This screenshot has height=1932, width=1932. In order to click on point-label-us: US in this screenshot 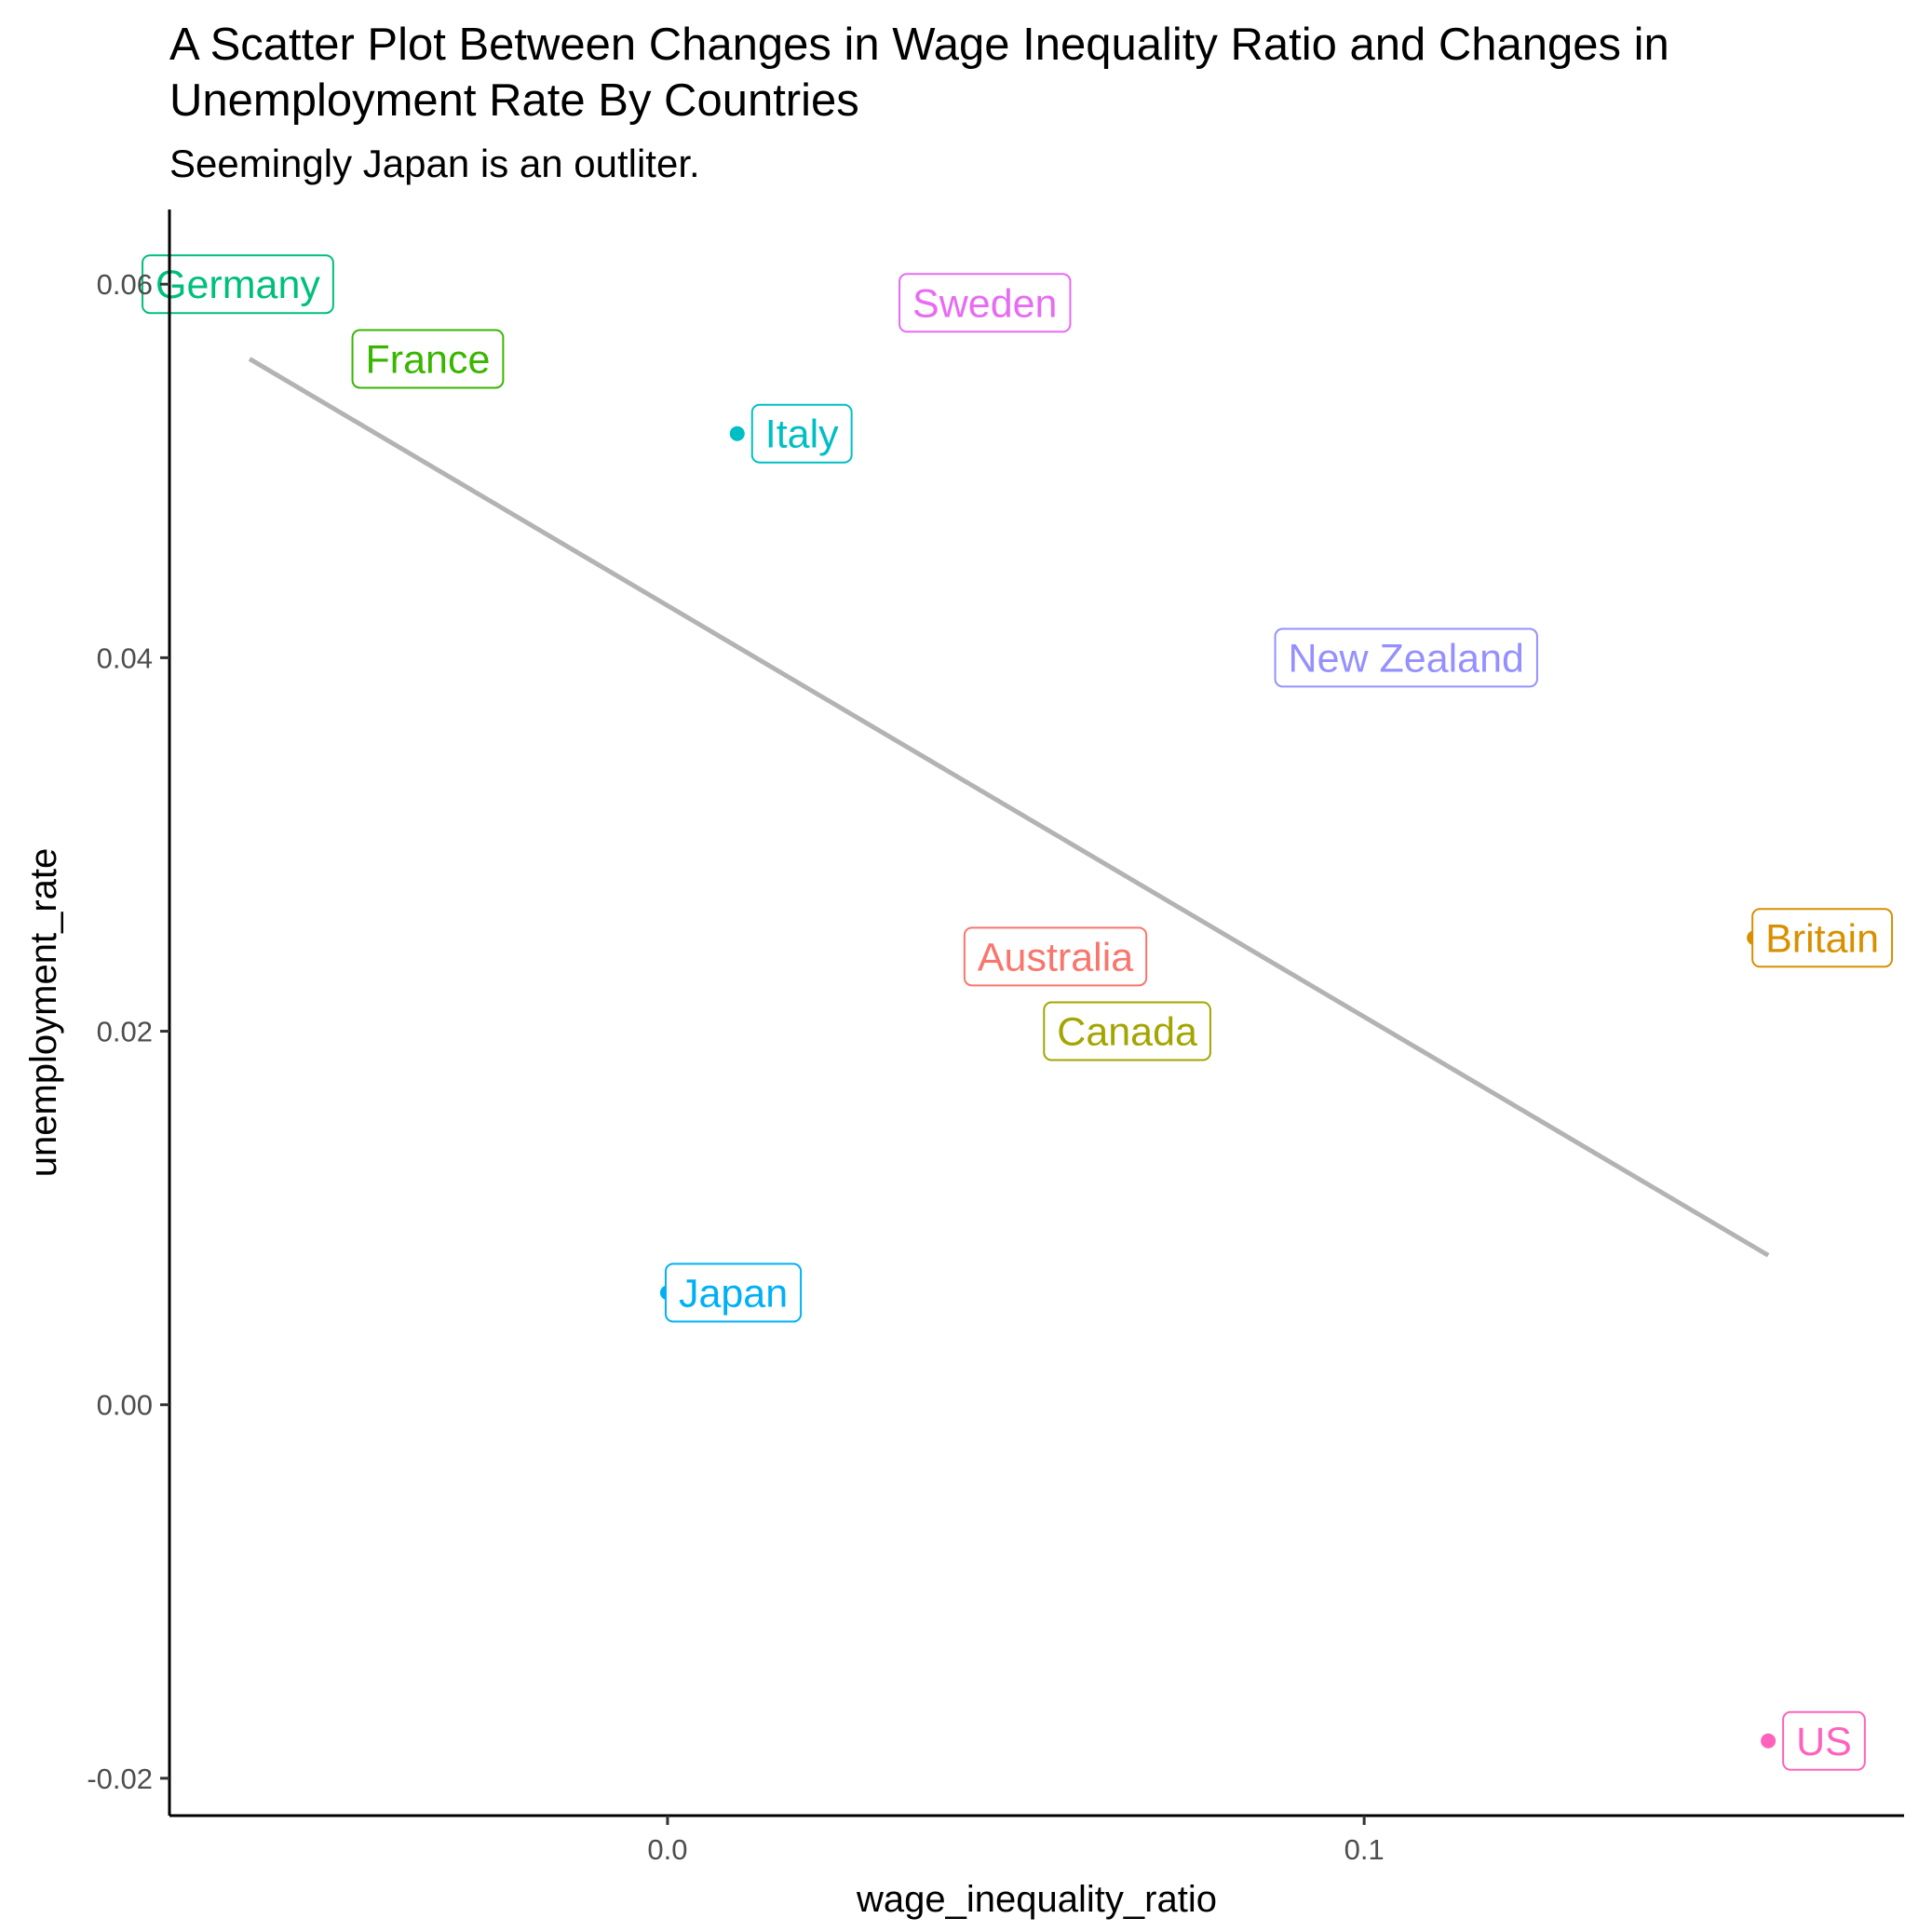, I will do `click(1824, 1740)`.